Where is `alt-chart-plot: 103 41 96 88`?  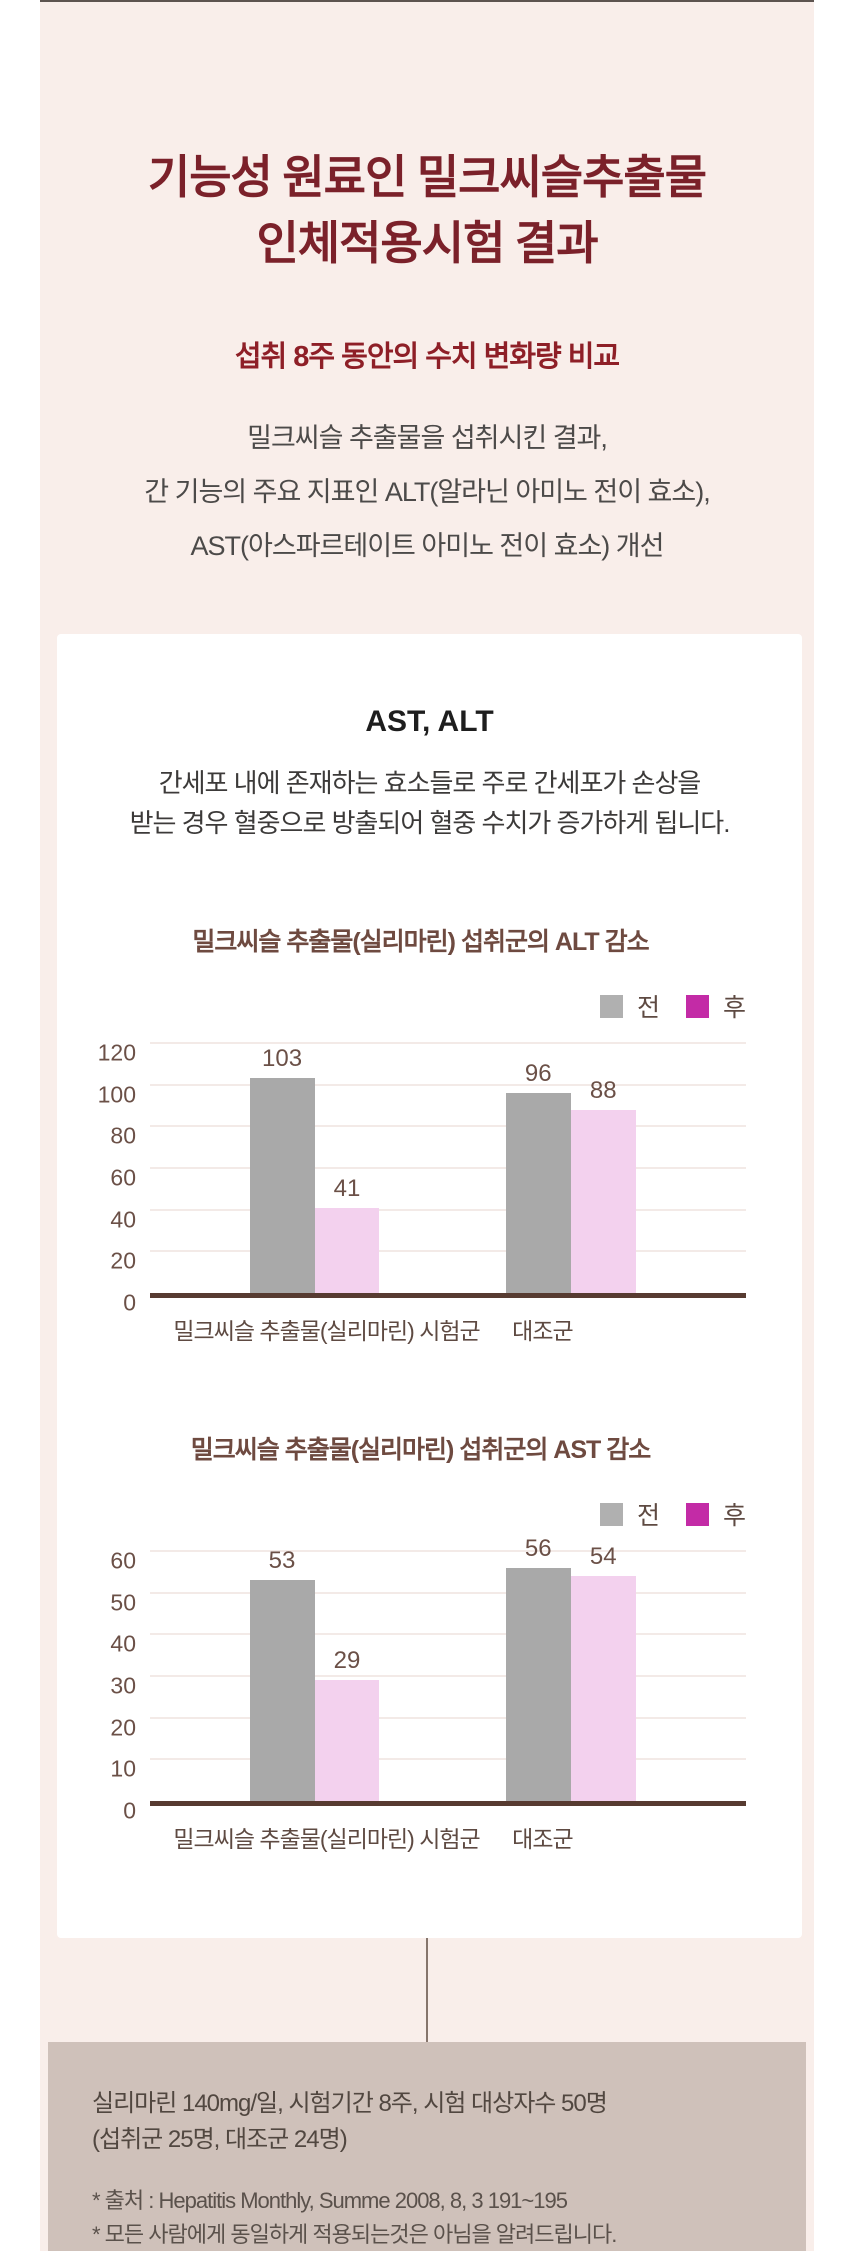 alt-chart-plot: 103 41 96 88 is located at coordinates (448, 1170).